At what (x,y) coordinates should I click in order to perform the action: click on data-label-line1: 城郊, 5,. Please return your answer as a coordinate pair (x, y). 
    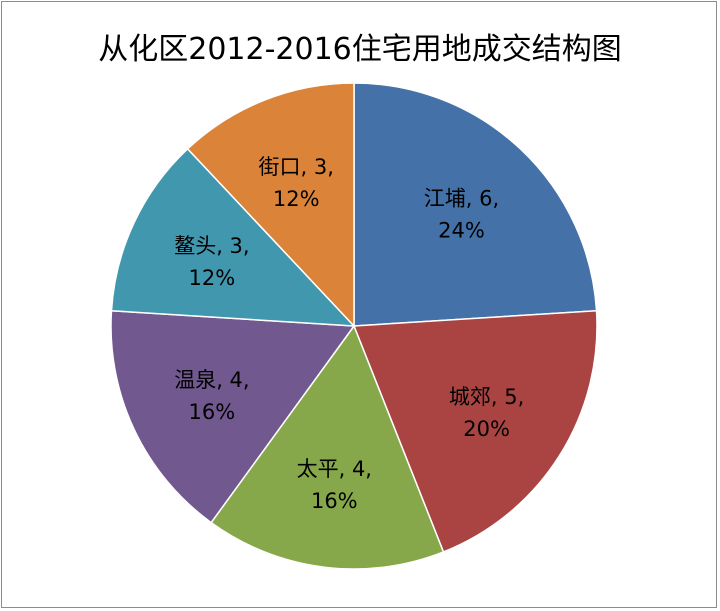
    Looking at the image, I should click on (486, 397).